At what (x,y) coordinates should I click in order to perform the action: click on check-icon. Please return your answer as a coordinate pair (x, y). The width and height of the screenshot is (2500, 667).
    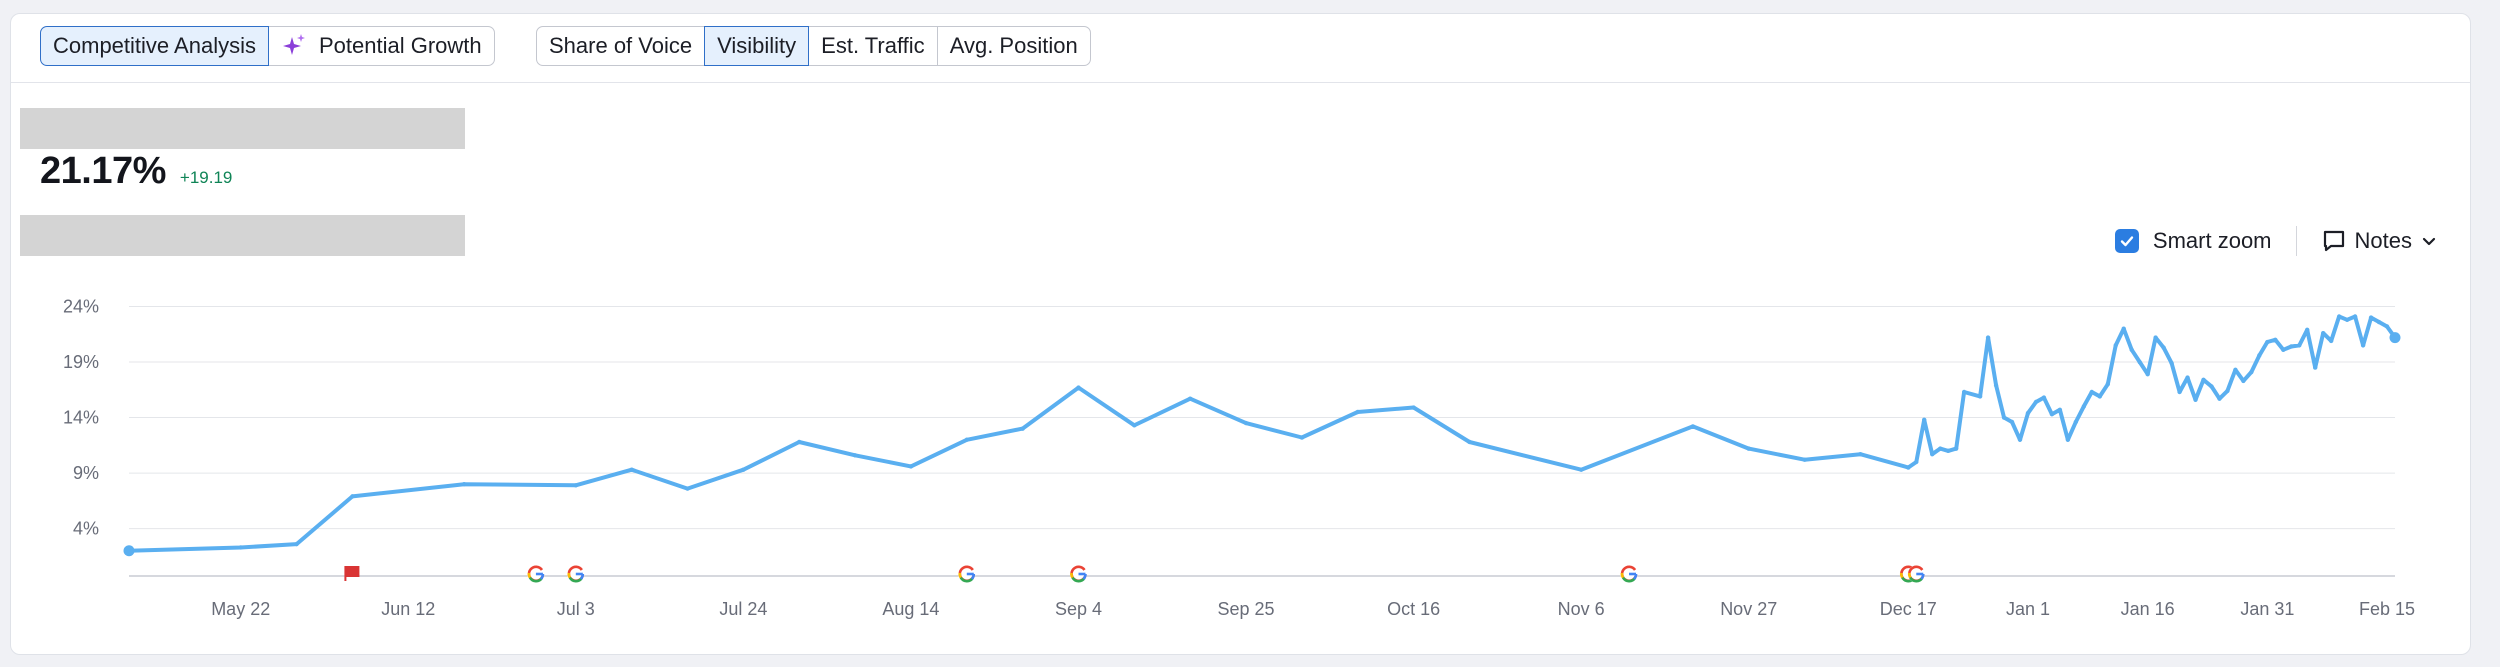
    Looking at the image, I should click on (2127, 241).